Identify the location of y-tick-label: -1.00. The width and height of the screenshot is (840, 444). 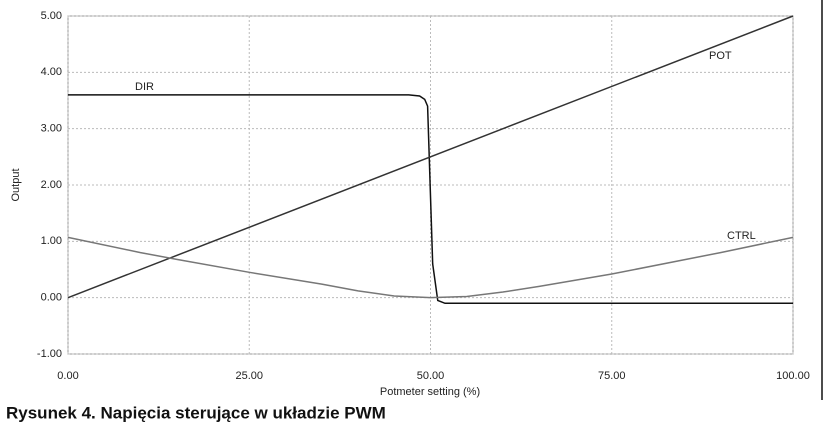
(49, 354).